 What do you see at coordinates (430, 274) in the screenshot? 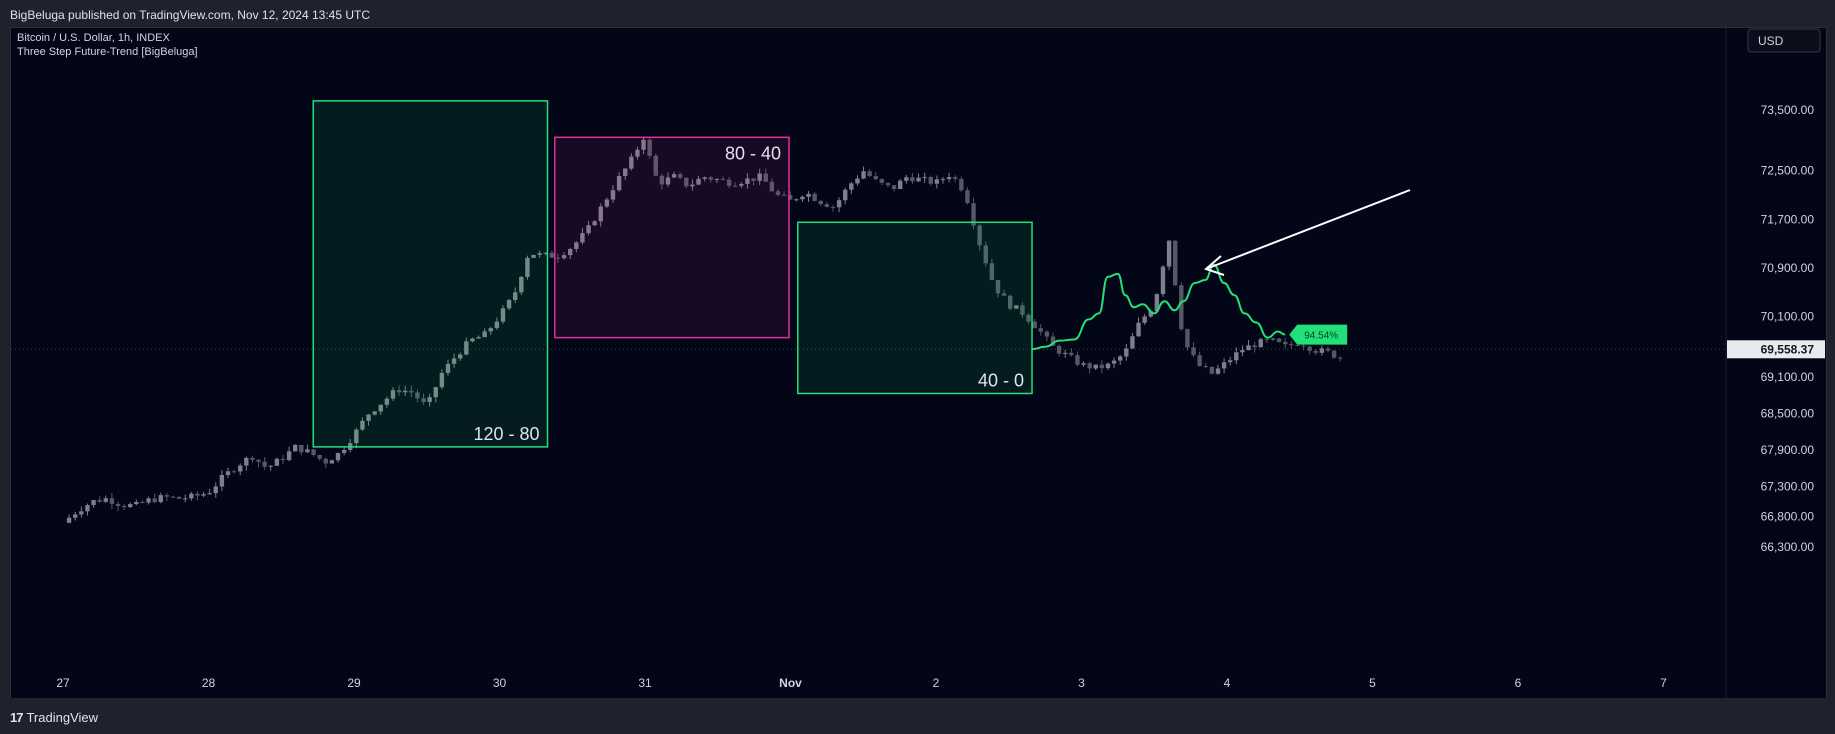
I see `trend-box-rect` at bounding box center [430, 274].